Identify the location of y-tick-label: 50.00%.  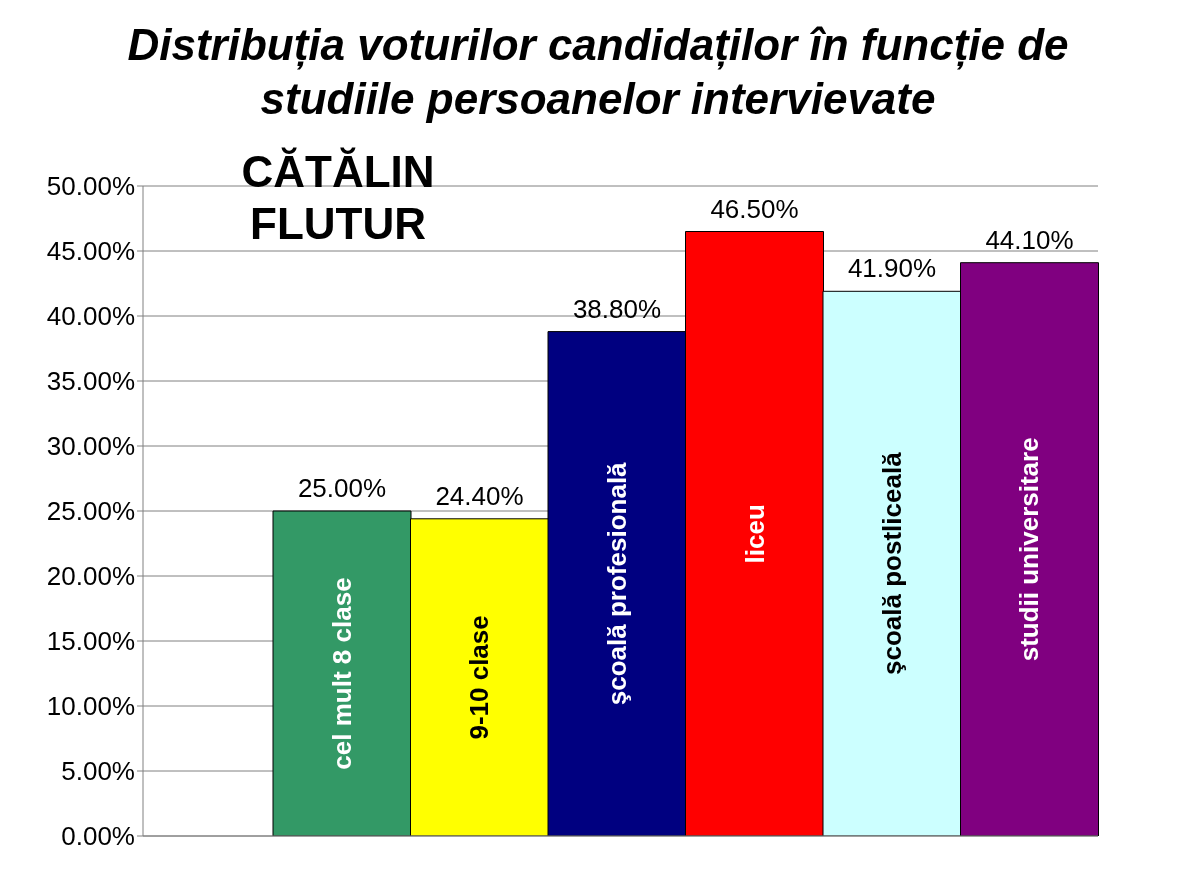
(90, 186).